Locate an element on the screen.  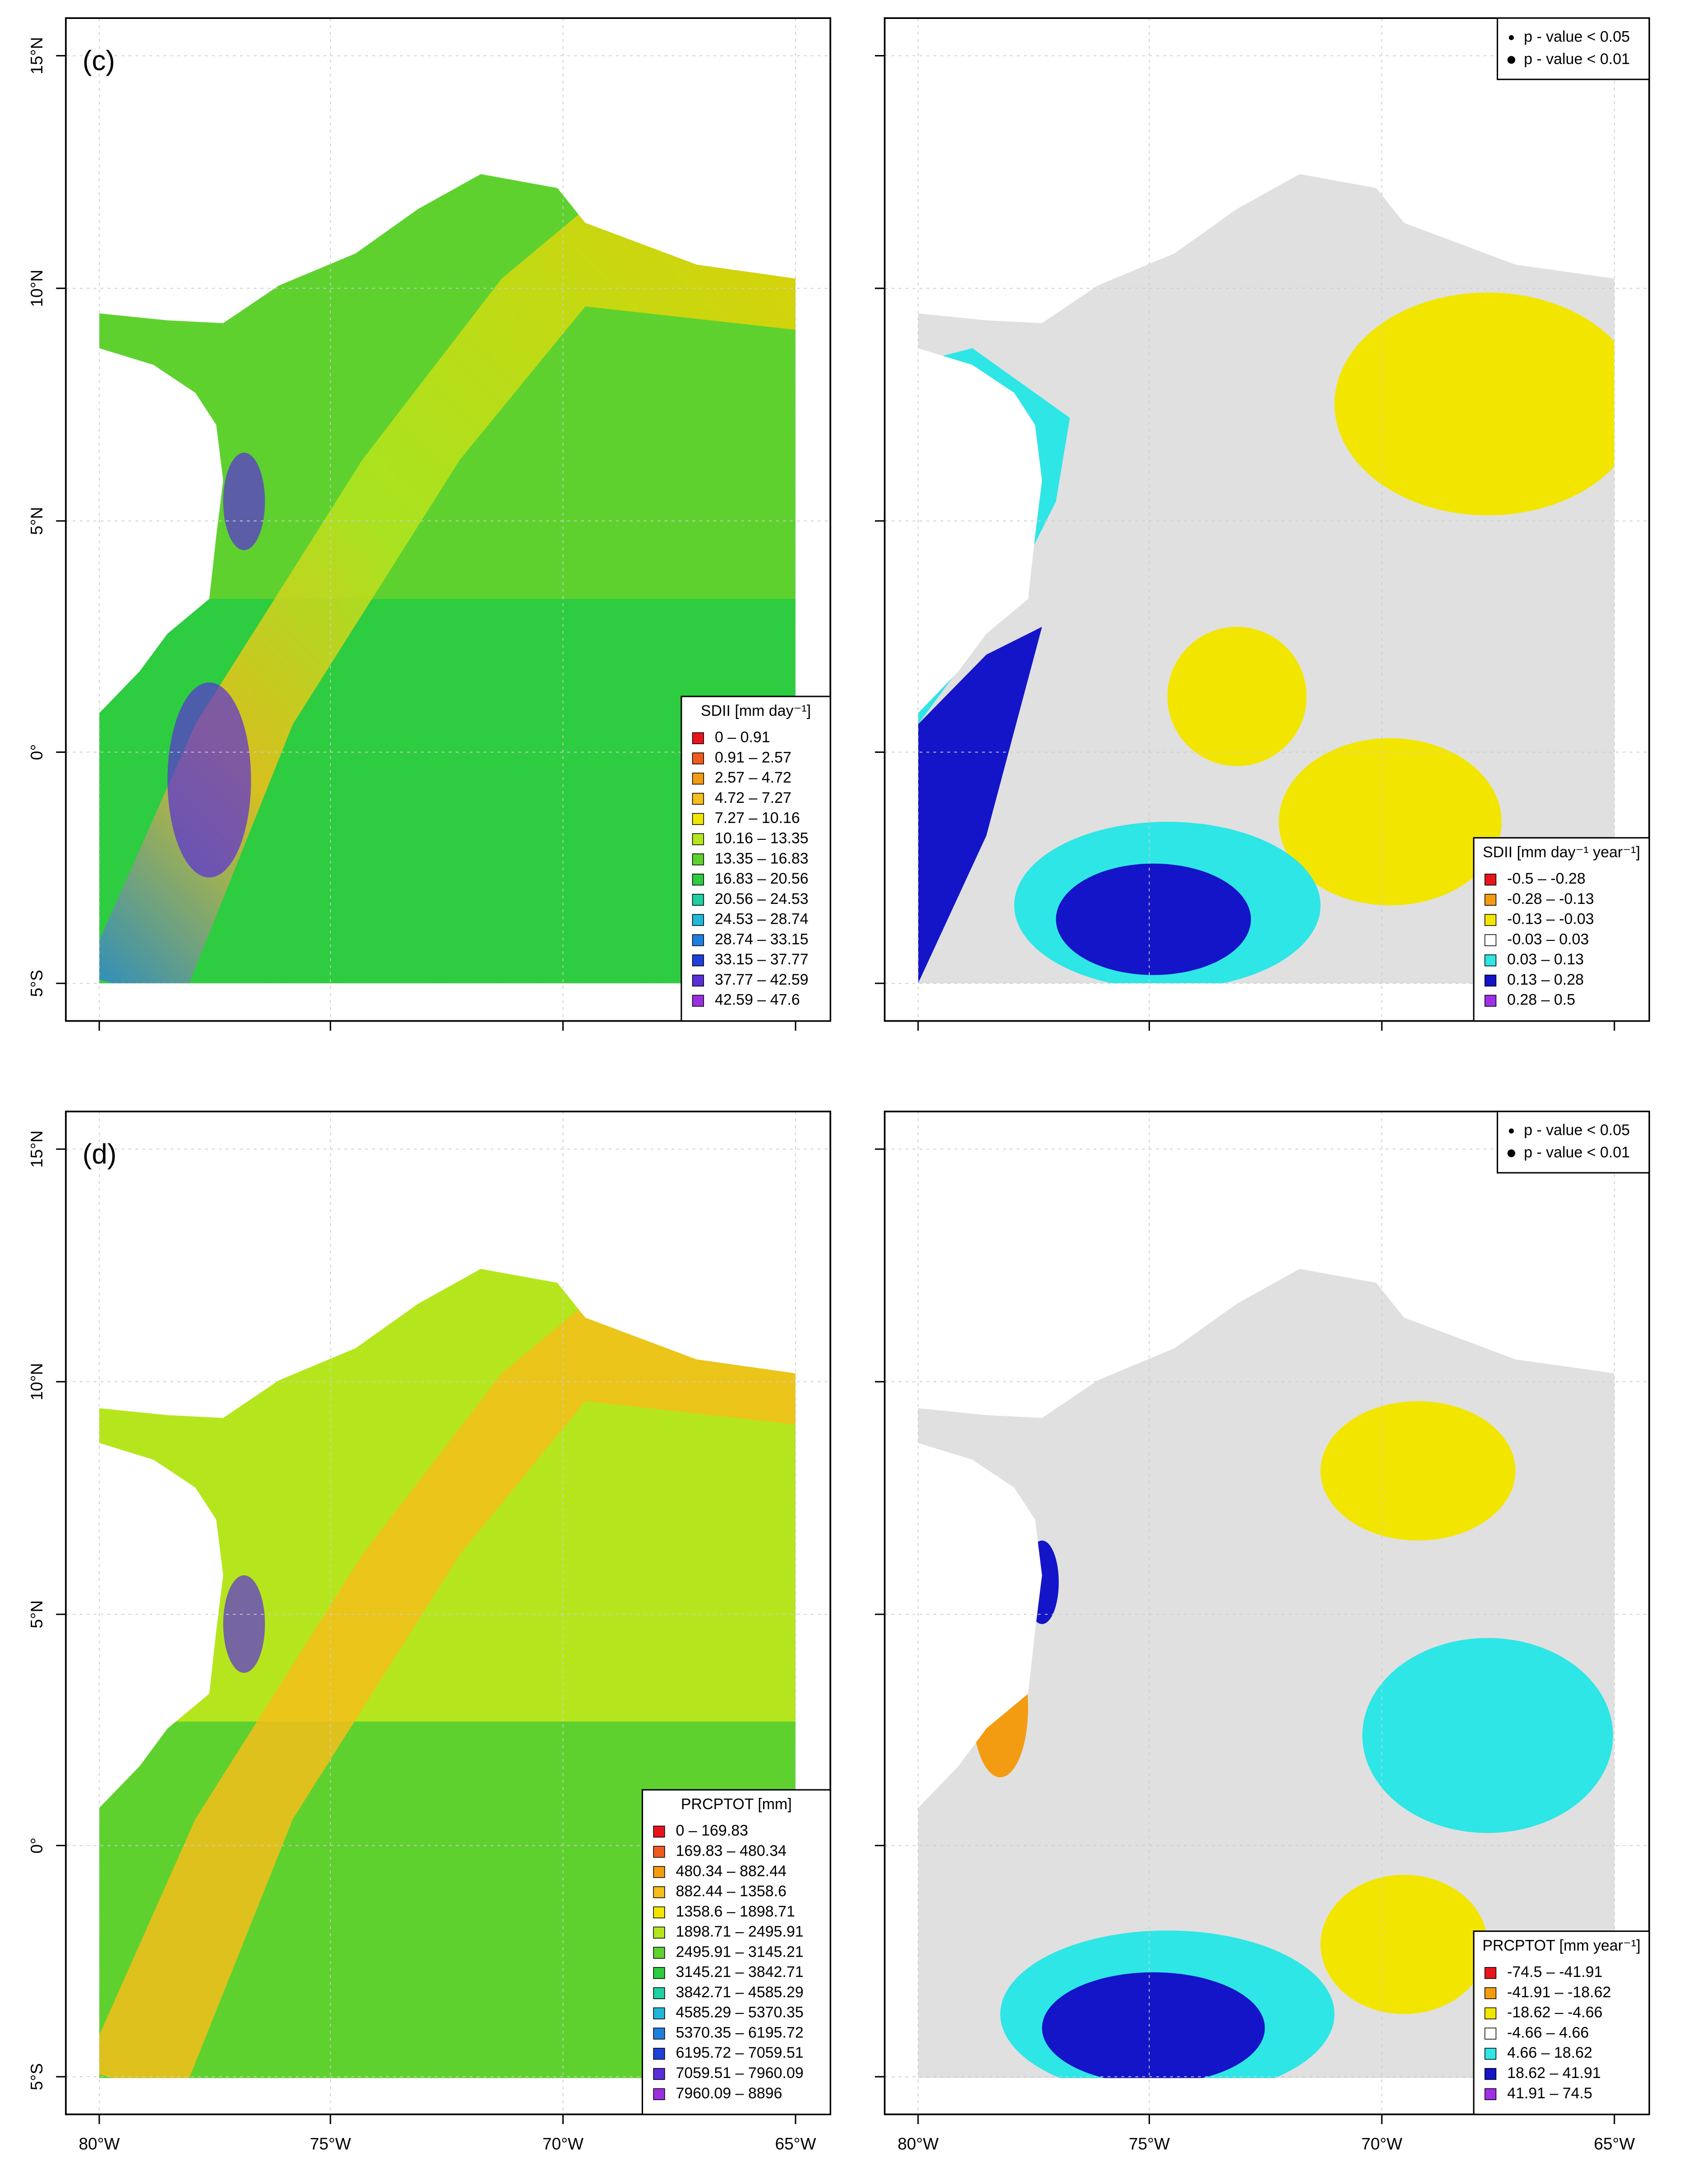
y-tick-label: 0° is located at coordinates (36, 1846).